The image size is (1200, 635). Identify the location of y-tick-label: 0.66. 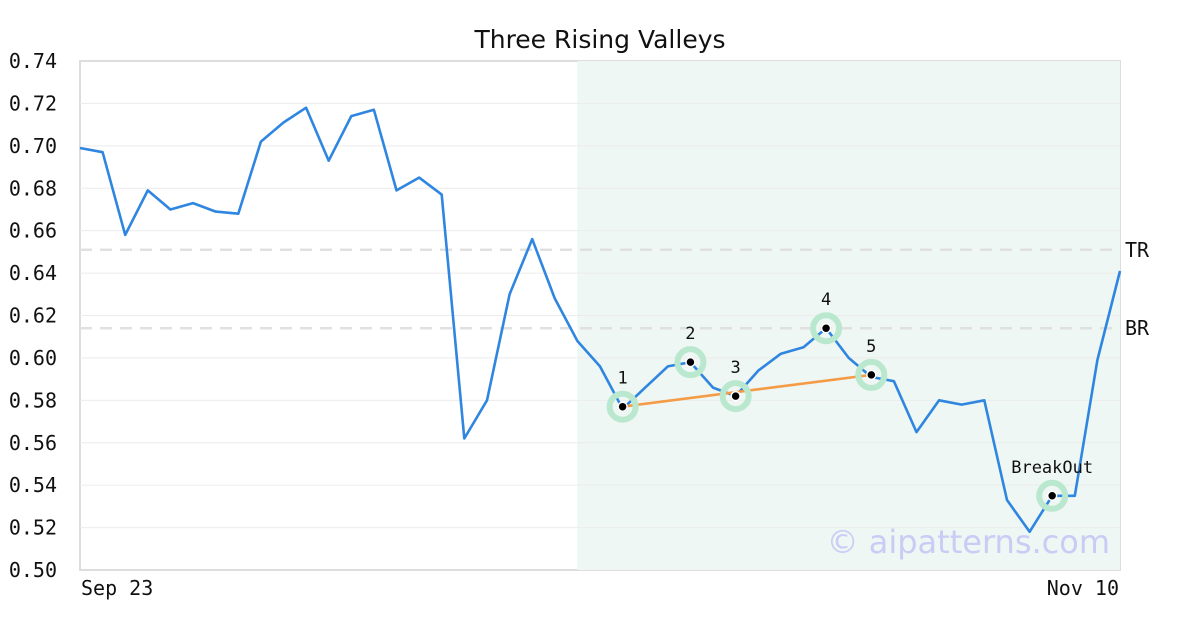
(33, 231).